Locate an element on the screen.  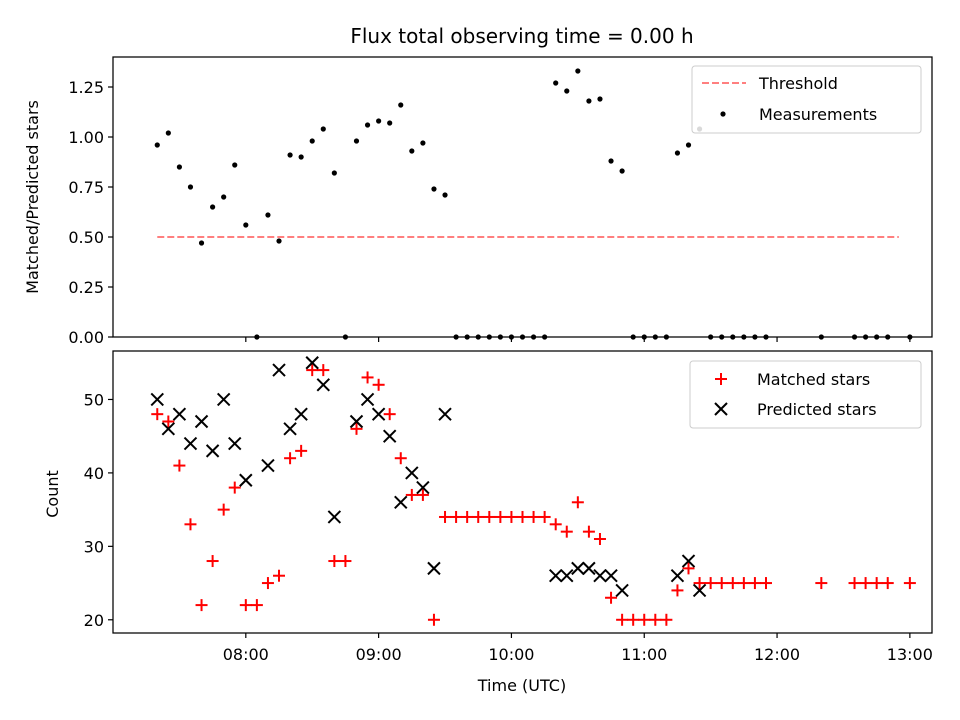
bottom-x-tick-label: 09:00 is located at coordinates (379, 654).